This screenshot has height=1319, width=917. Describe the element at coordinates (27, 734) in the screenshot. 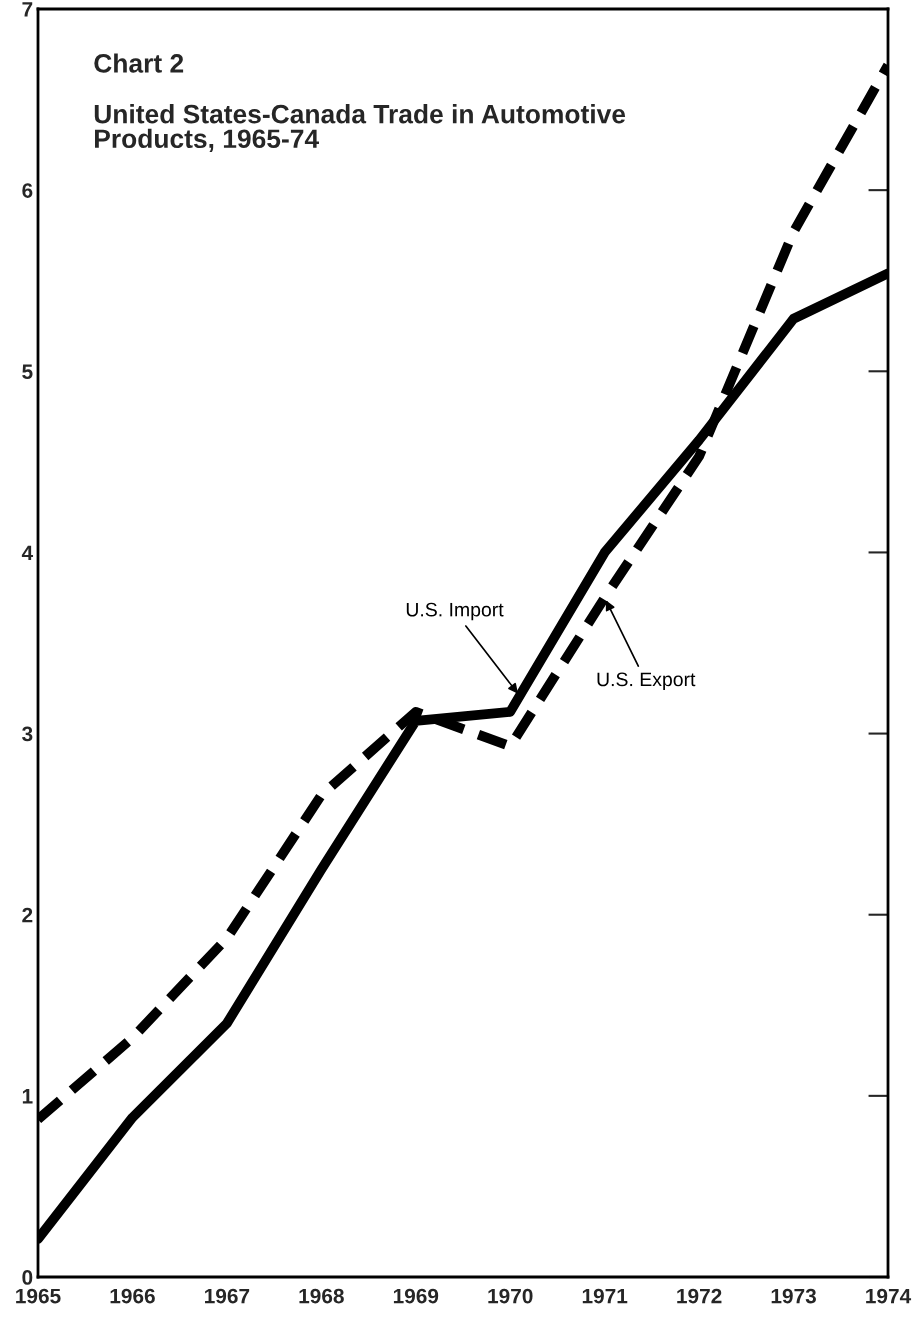

I see `y-tick-label: 3` at that location.